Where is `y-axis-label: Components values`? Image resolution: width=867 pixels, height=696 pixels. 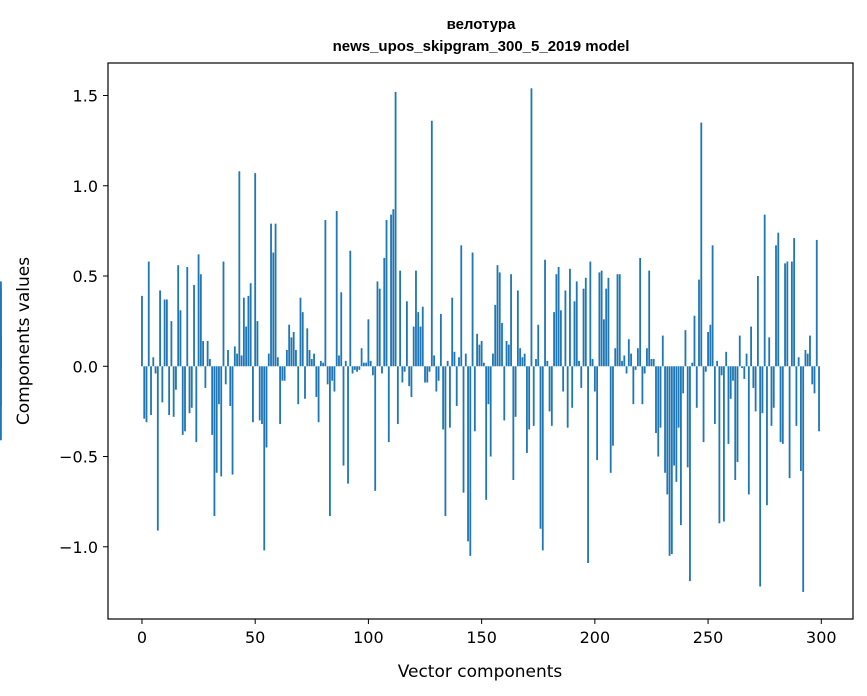
y-axis-label: Components values is located at coordinates (24, 341).